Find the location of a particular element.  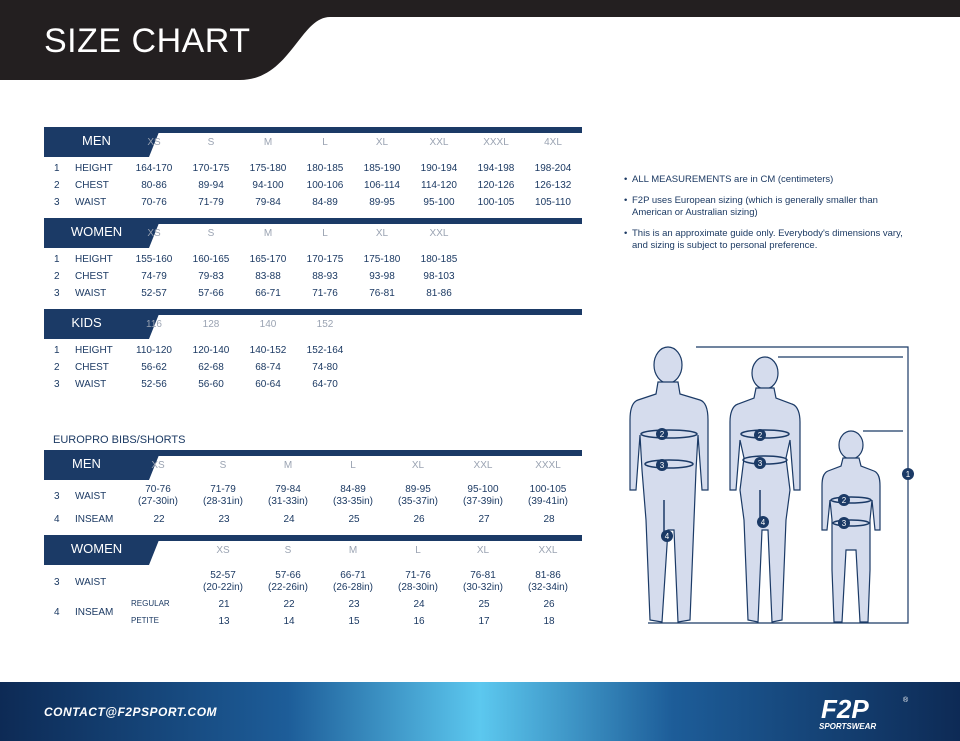

cell: 15 is located at coordinates (354, 621).